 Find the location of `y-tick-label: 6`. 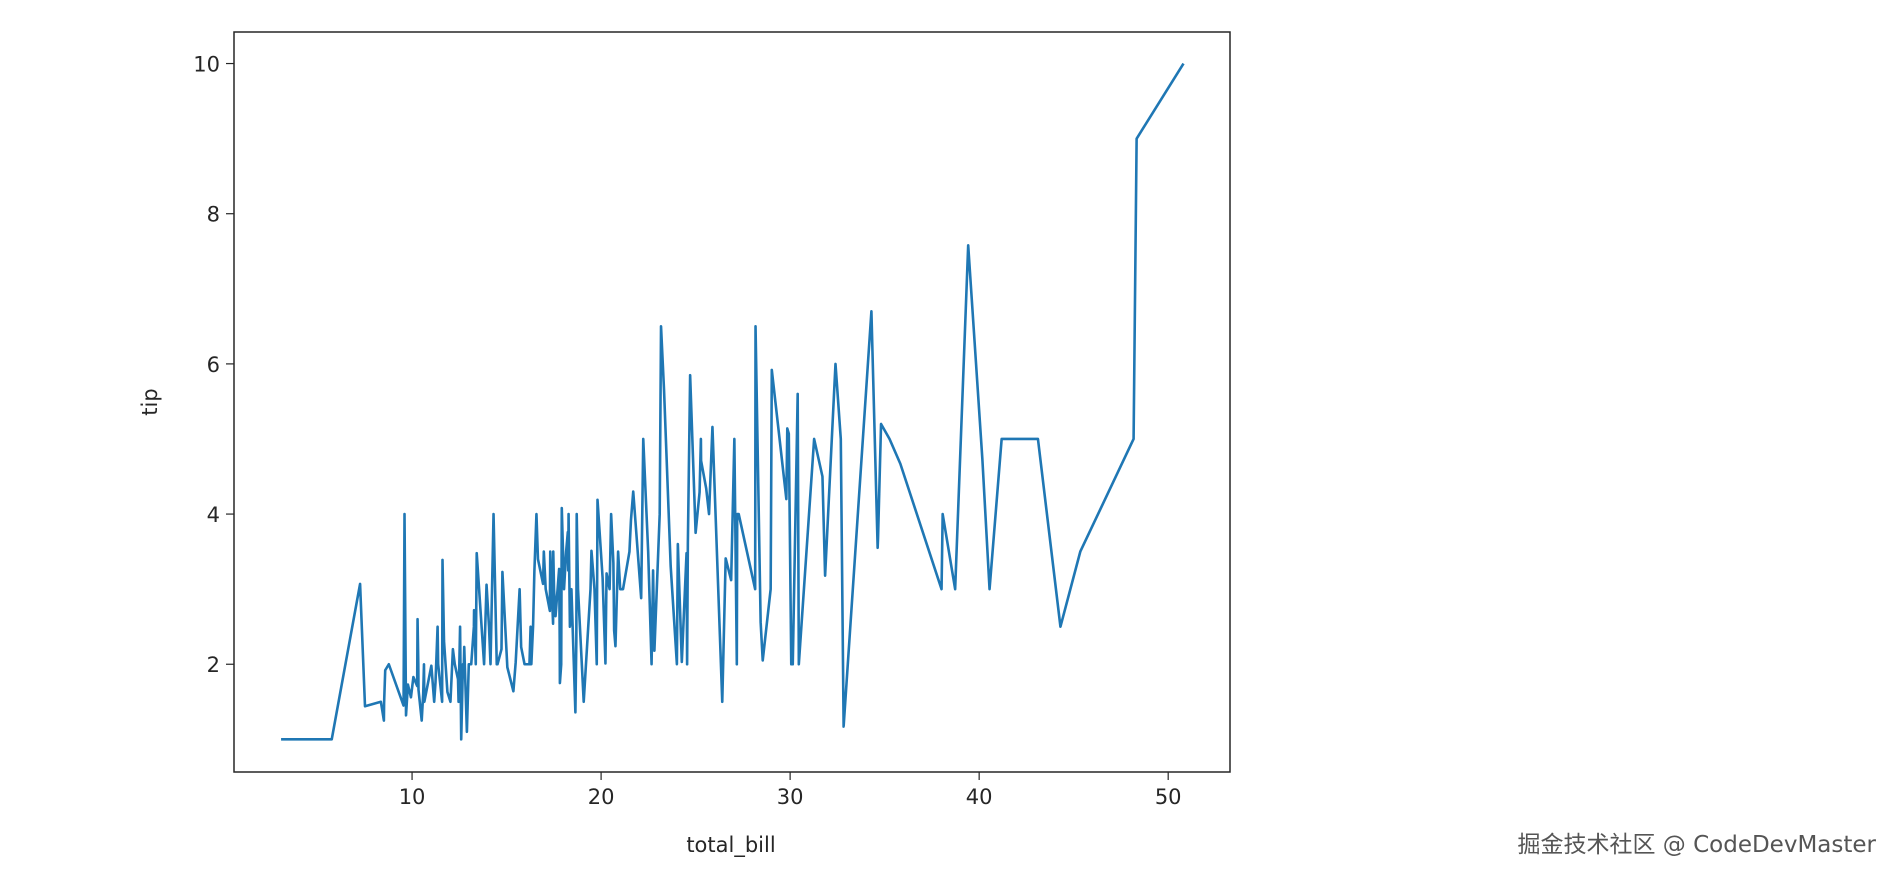

y-tick-label: 6 is located at coordinates (213, 365).